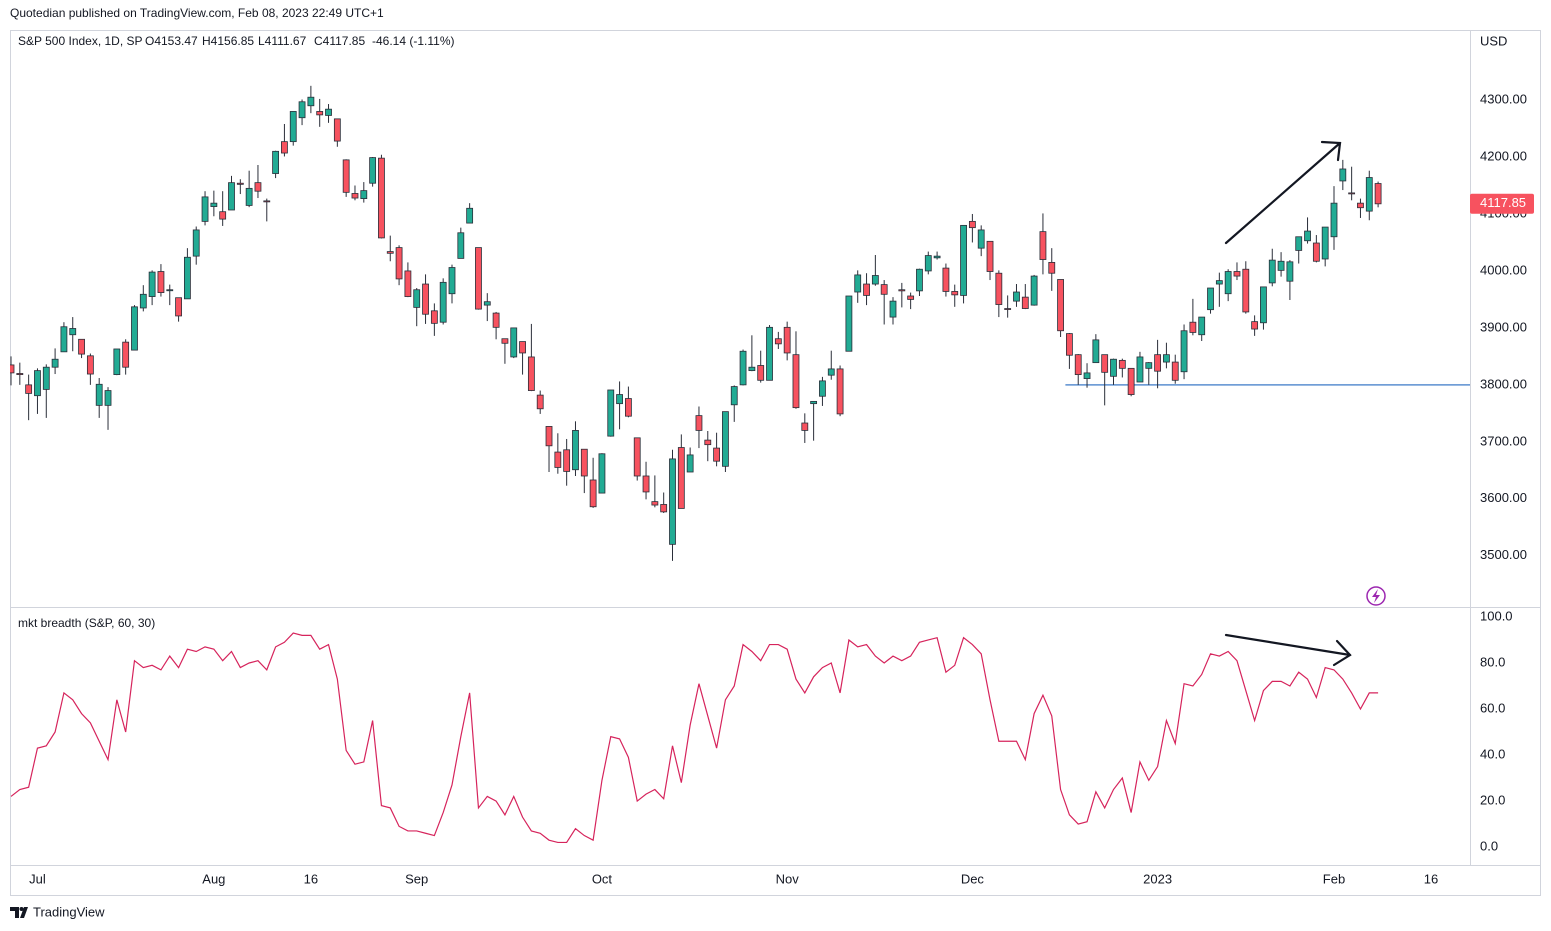 The height and width of the screenshot is (931, 1551). What do you see at coordinates (788, 878) in the screenshot?
I see `x-tick-label: Nov` at bounding box center [788, 878].